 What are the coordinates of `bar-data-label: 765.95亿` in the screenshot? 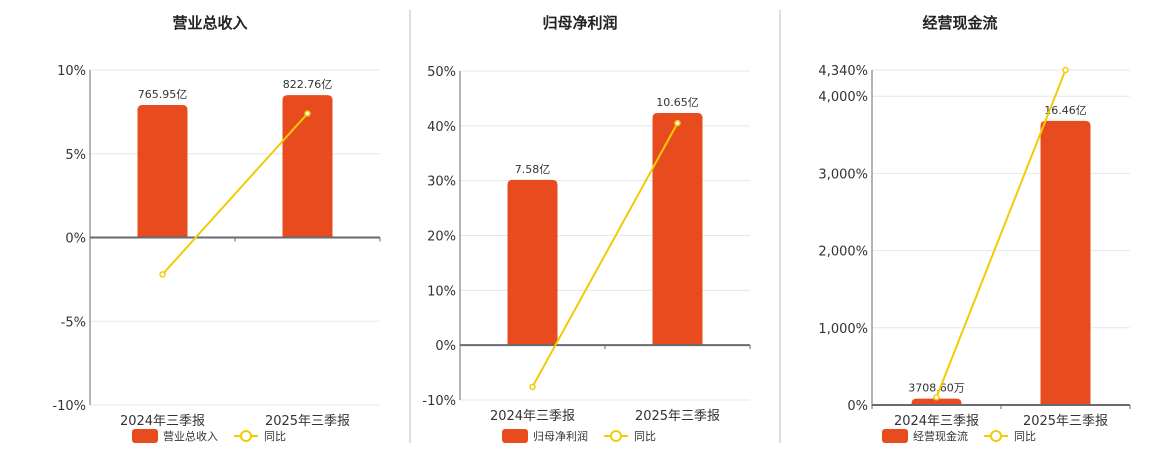 It's located at (163, 94).